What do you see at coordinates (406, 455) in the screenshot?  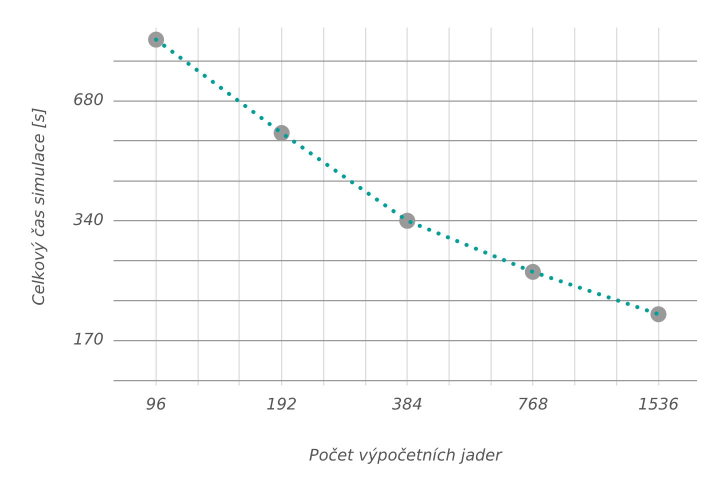 I see `x-axis-title: Počet výpočetních jader` at bounding box center [406, 455].